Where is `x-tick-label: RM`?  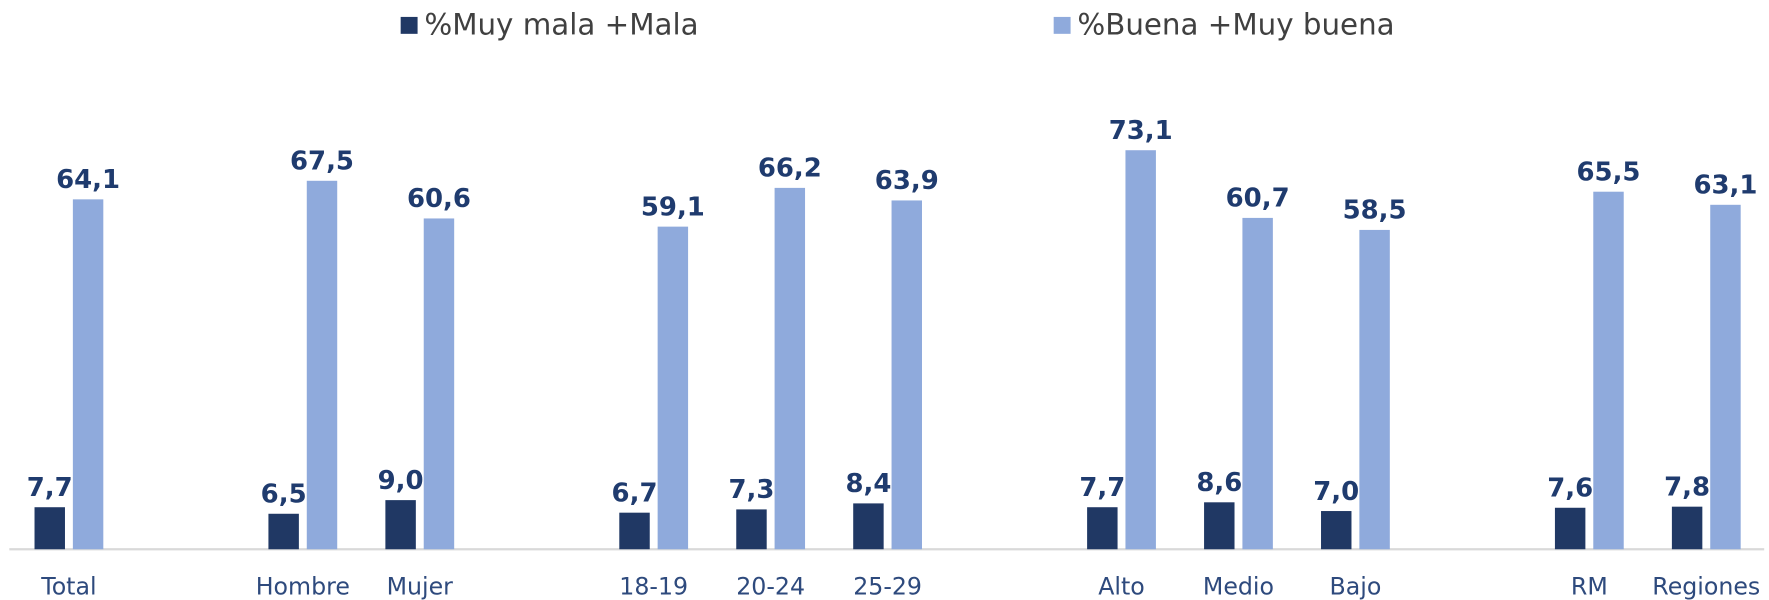
x-tick-label: RM is located at coordinates (1589, 586).